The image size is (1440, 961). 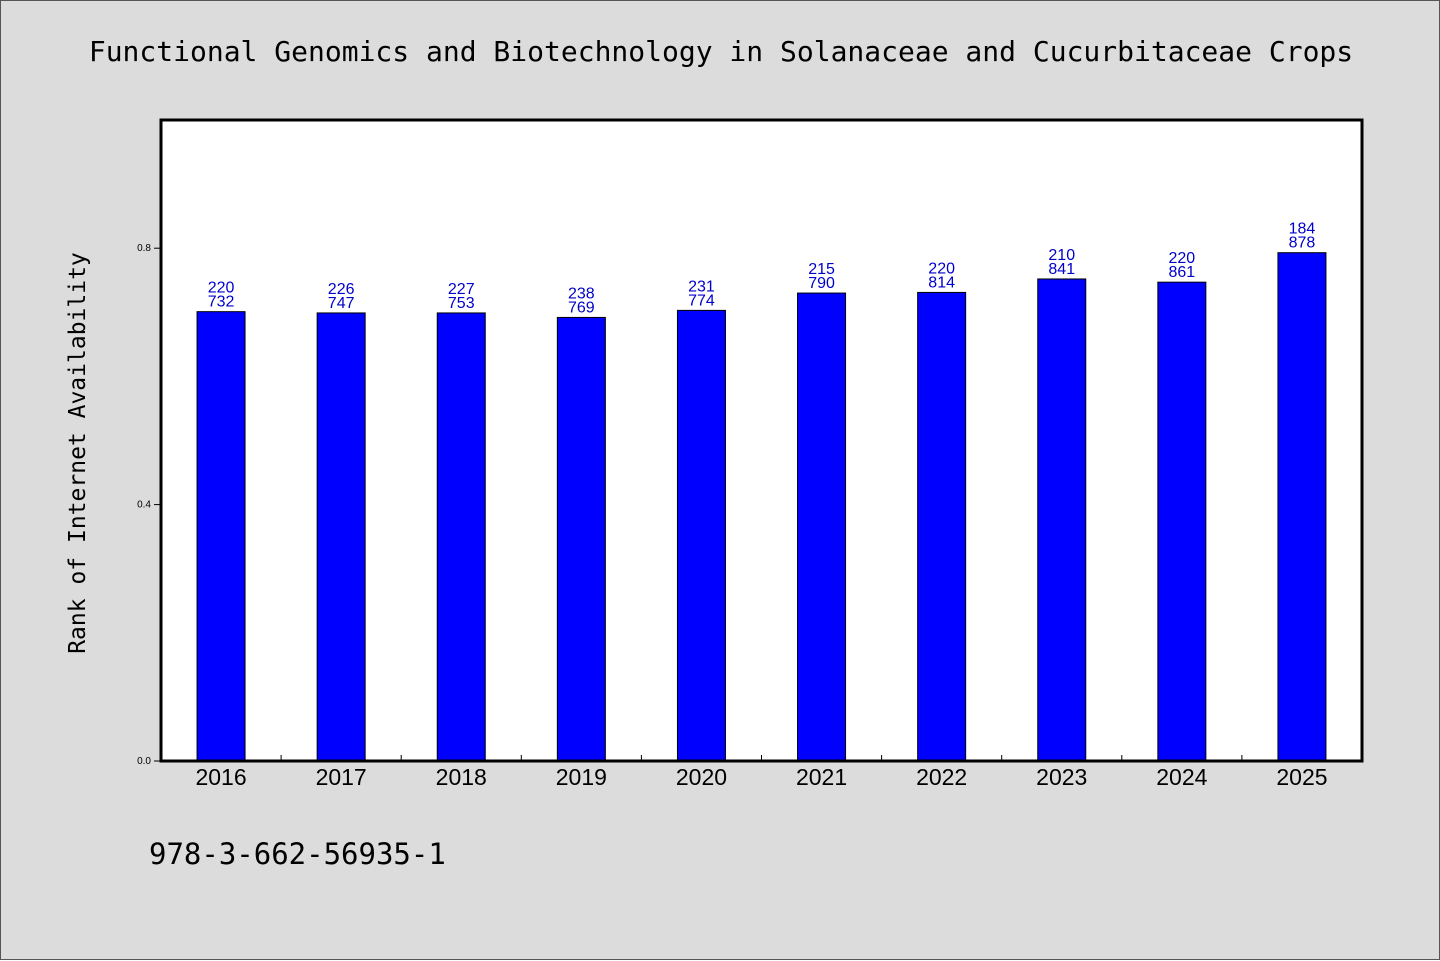 I want to click on x-tick-label: 2019, so click(x=581, y=777).